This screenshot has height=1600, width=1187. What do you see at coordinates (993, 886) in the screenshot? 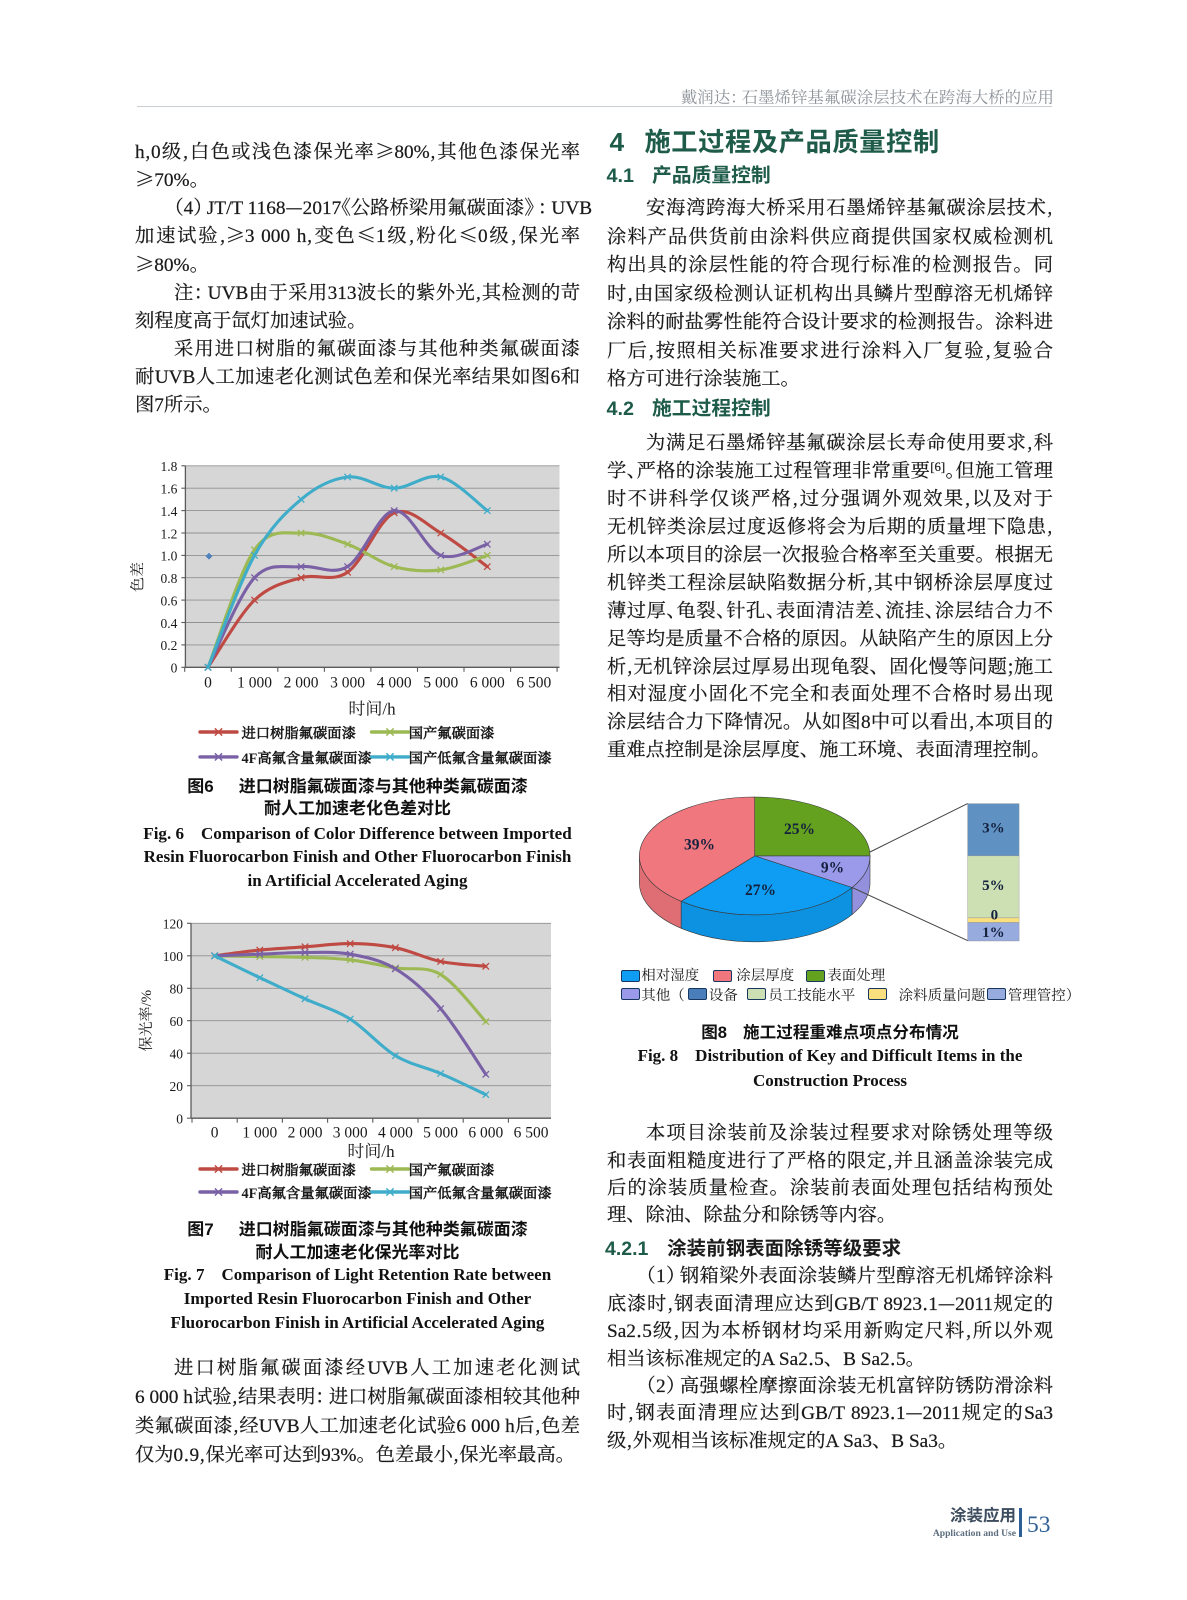
I see `svg-text: 5%` at bounding box center [993, 886].